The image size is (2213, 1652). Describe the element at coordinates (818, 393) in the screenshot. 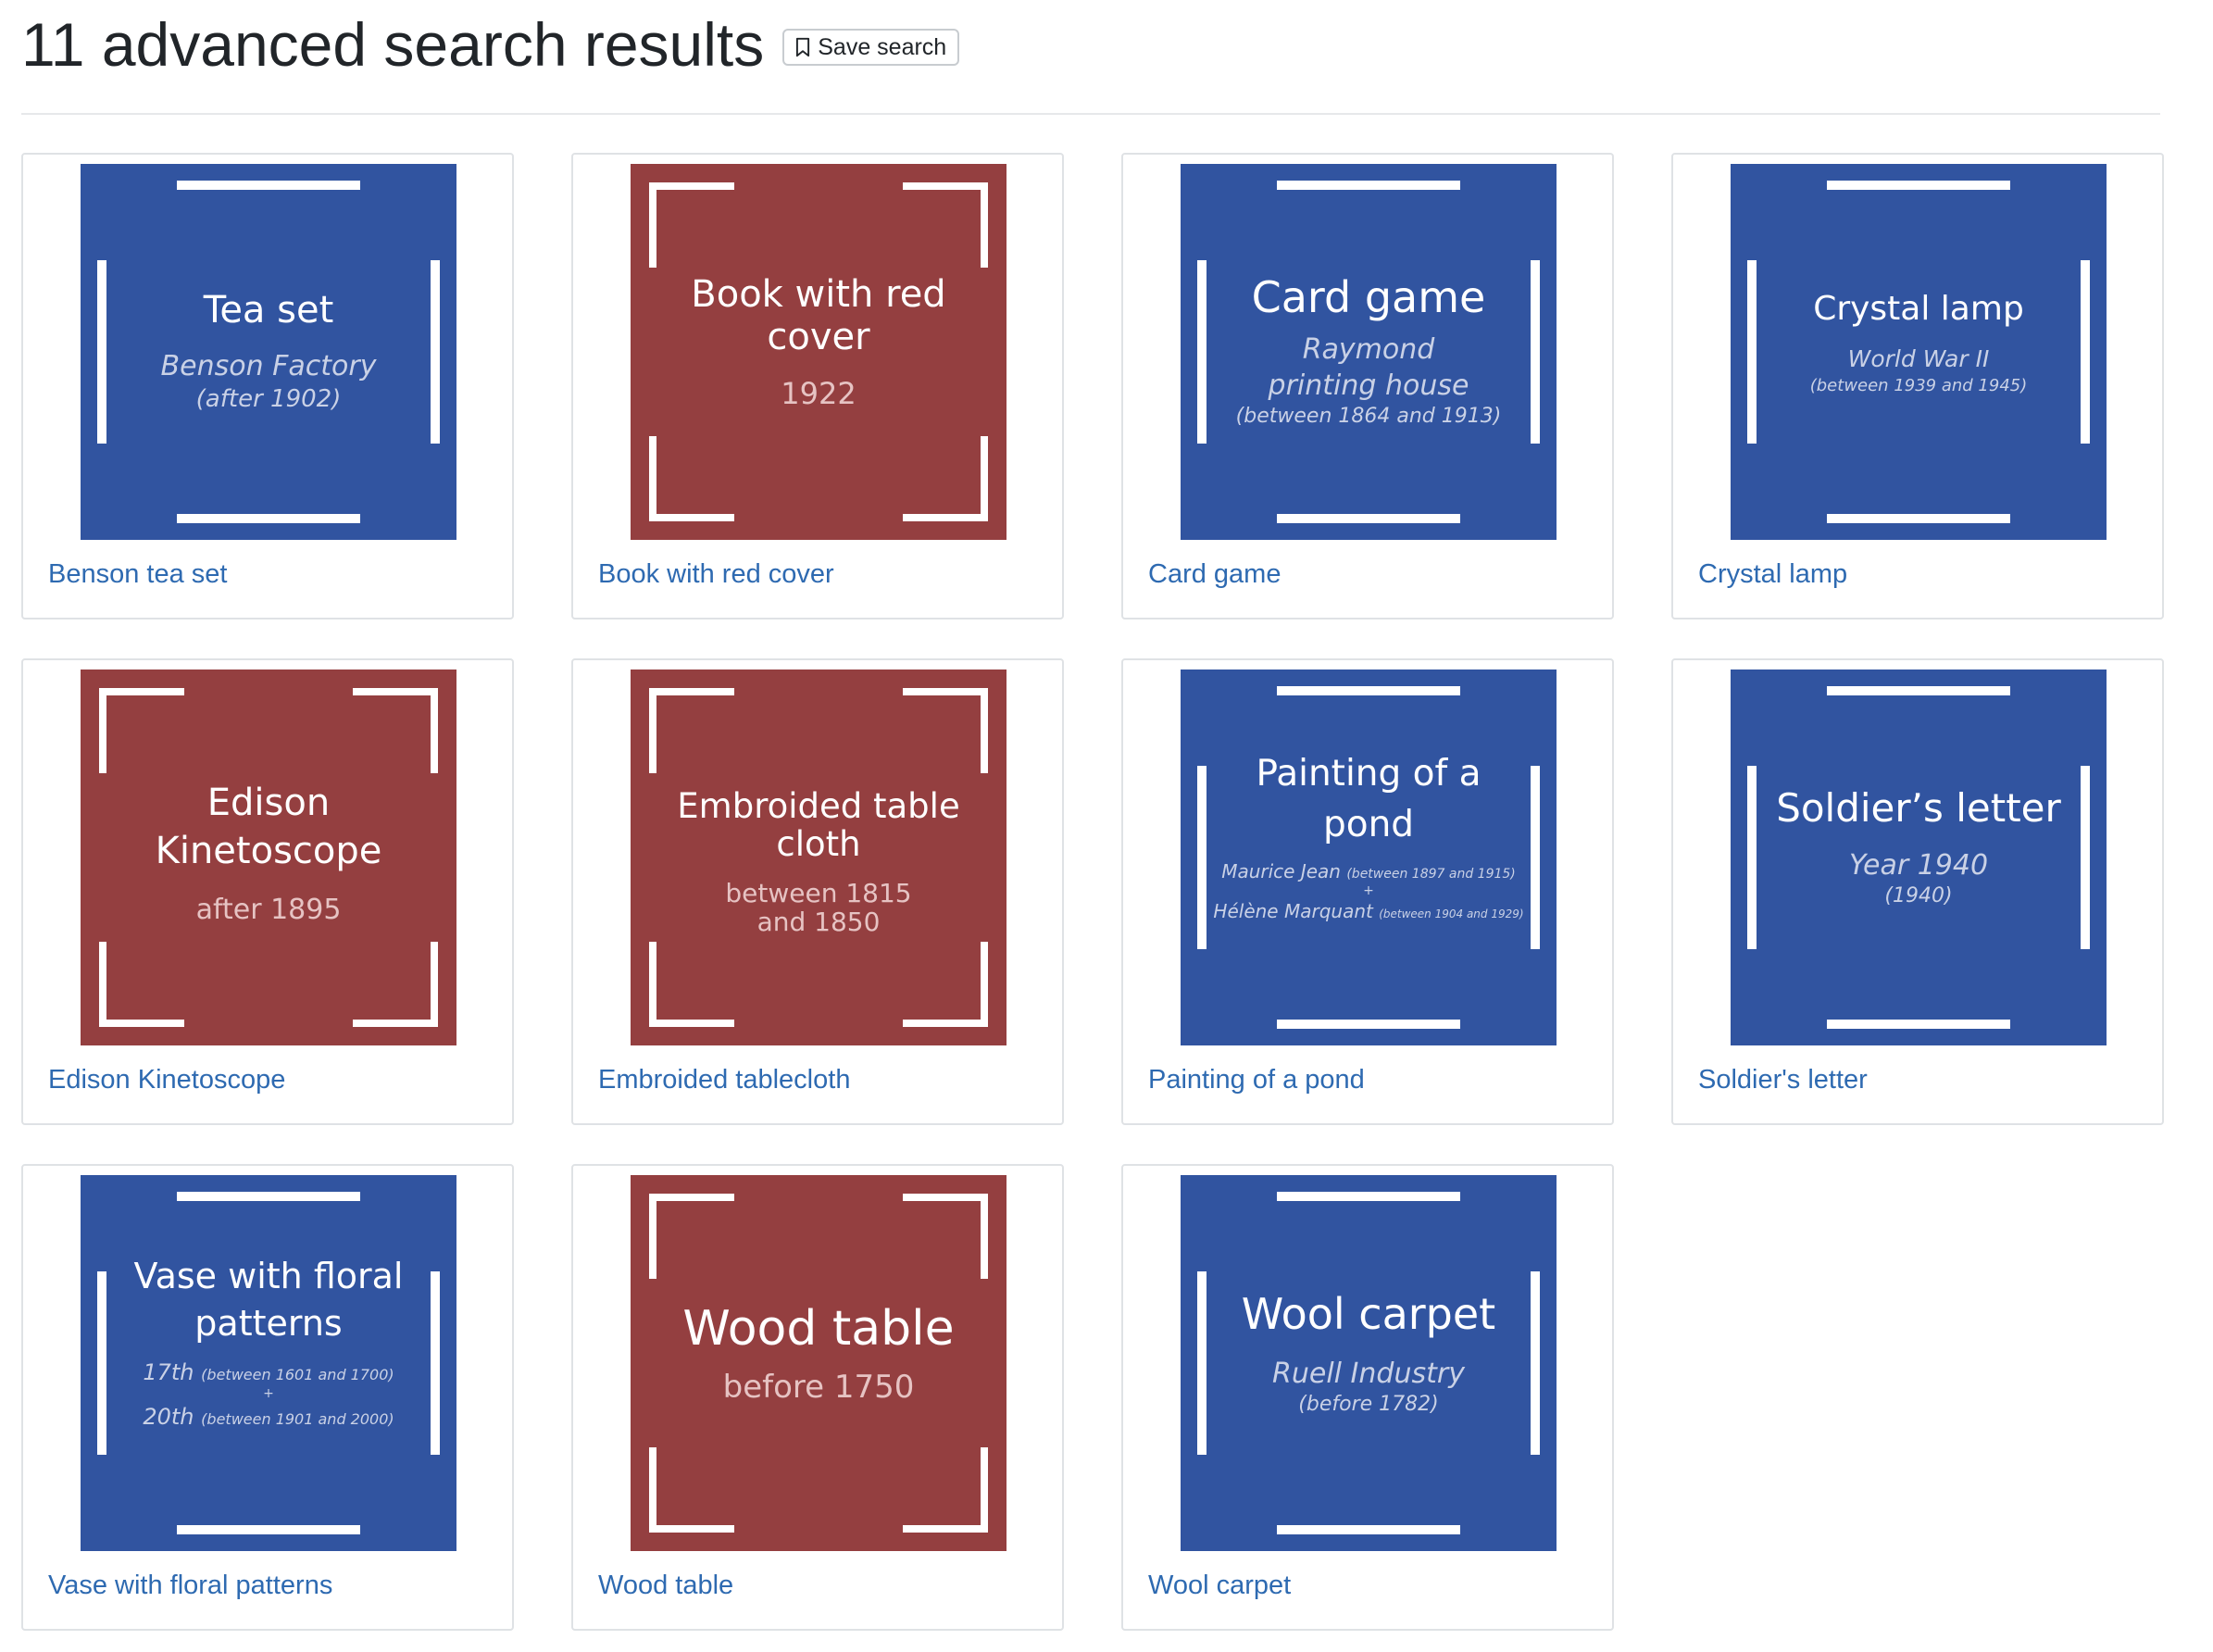

I see `thumbnail-date: 1922` at that location.